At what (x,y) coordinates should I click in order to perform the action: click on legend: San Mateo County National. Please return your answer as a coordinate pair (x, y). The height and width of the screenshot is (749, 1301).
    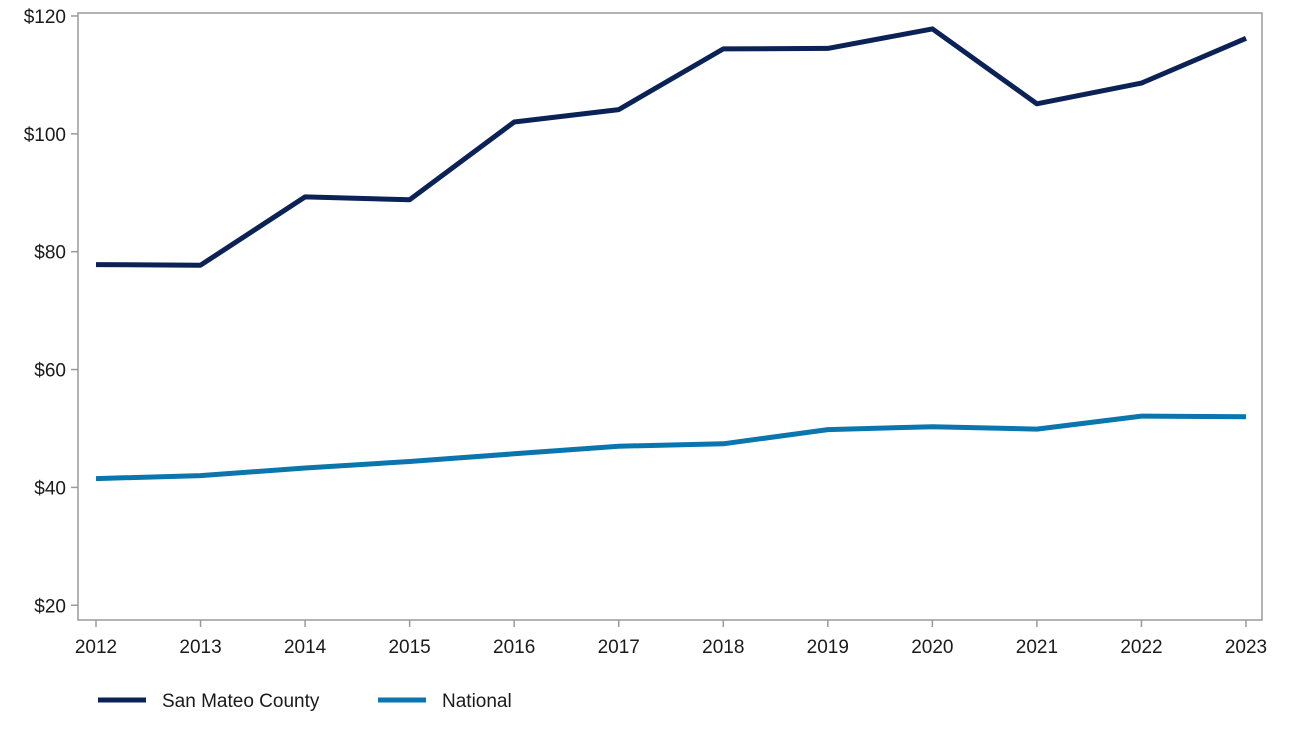
    Looking at the image, I should click on (305, 701).